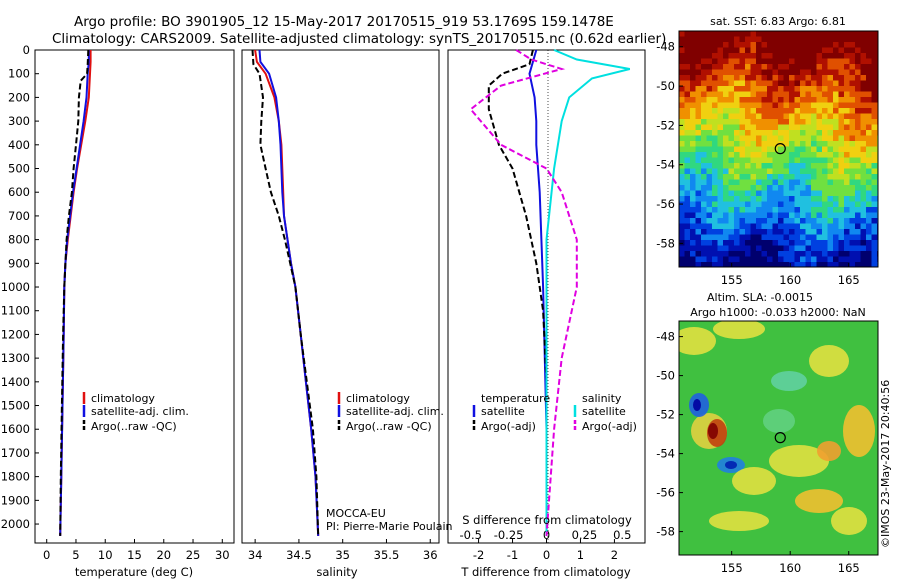 This screenshot has height=580, width=900. Describe the element at coordinates (75, 555) in the screenshot. I see `x-tick-label: 5` at that location.